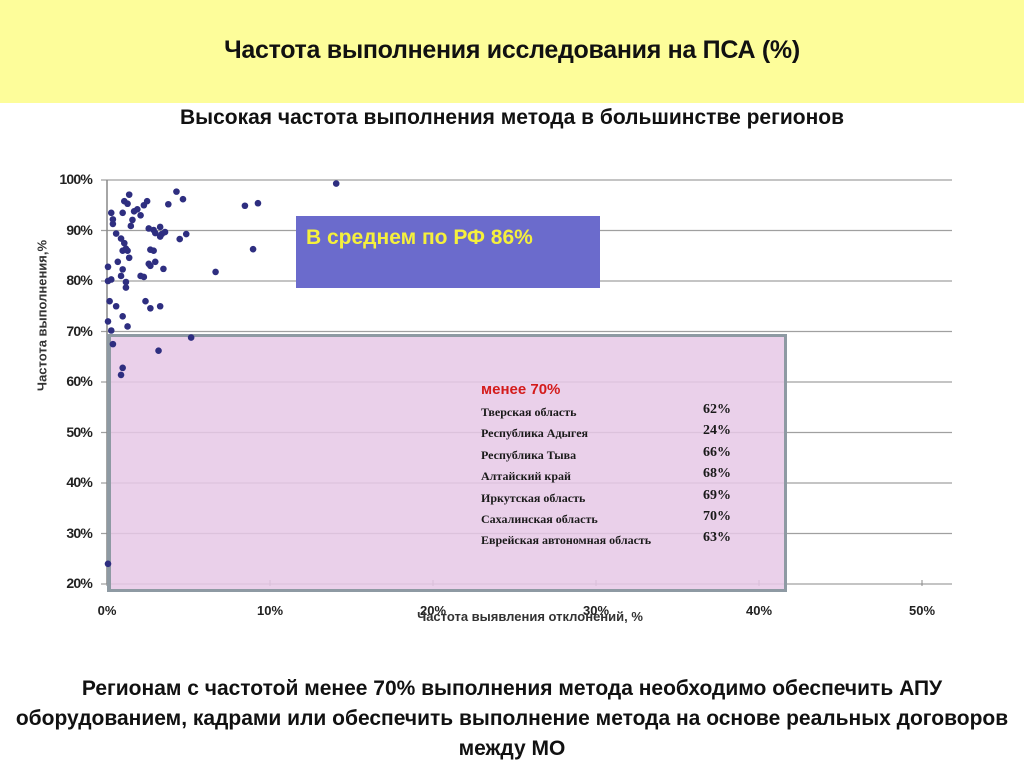  What do you see at coordinates (717, 409) in the screenshot?
I see `region-value: 62%` at bounding box center [717, 409].